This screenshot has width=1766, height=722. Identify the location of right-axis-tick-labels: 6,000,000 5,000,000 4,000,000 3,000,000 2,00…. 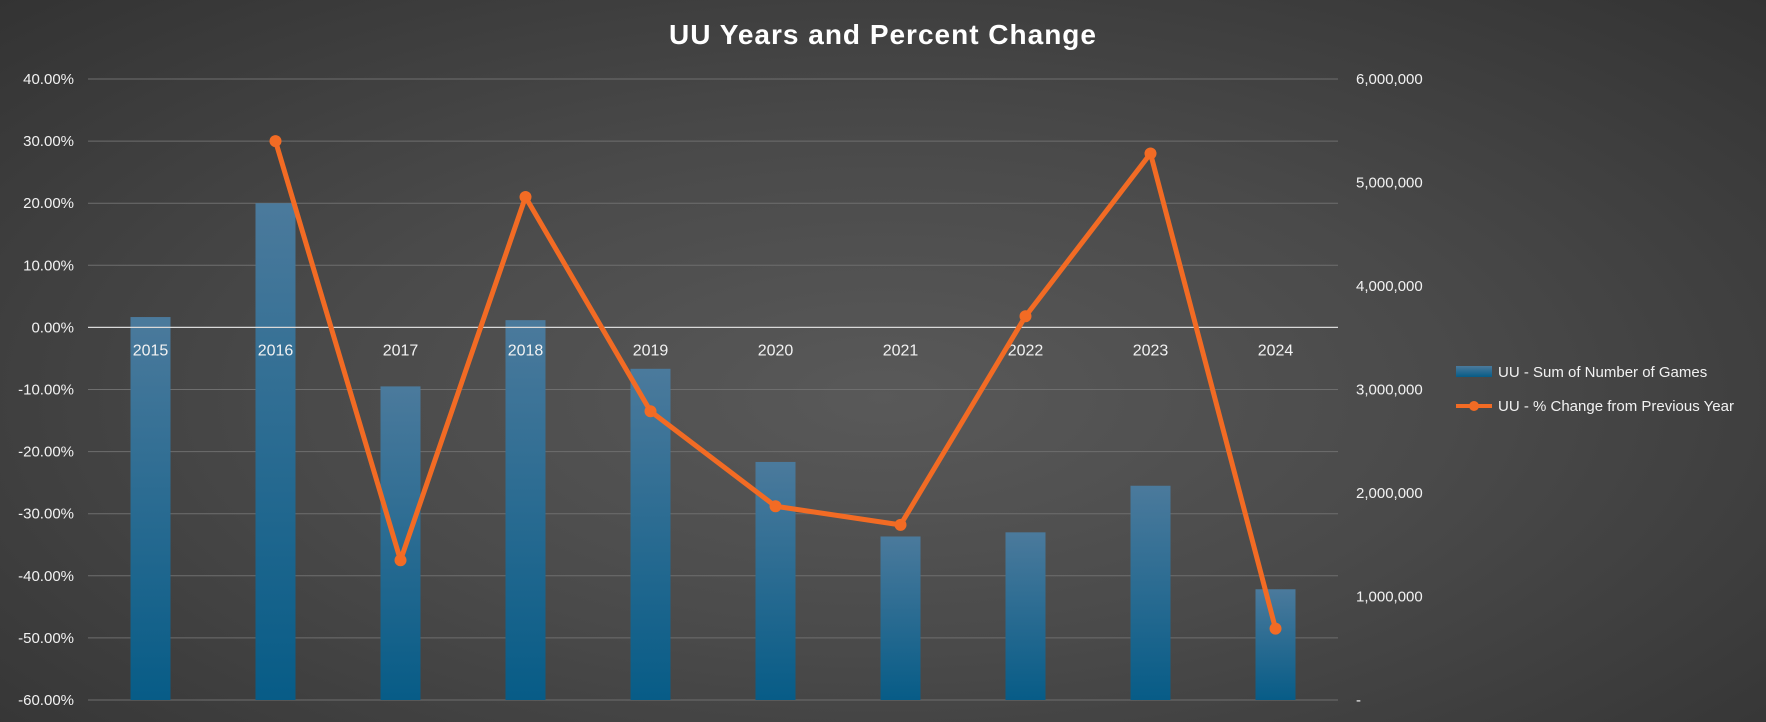
(1389, 390).